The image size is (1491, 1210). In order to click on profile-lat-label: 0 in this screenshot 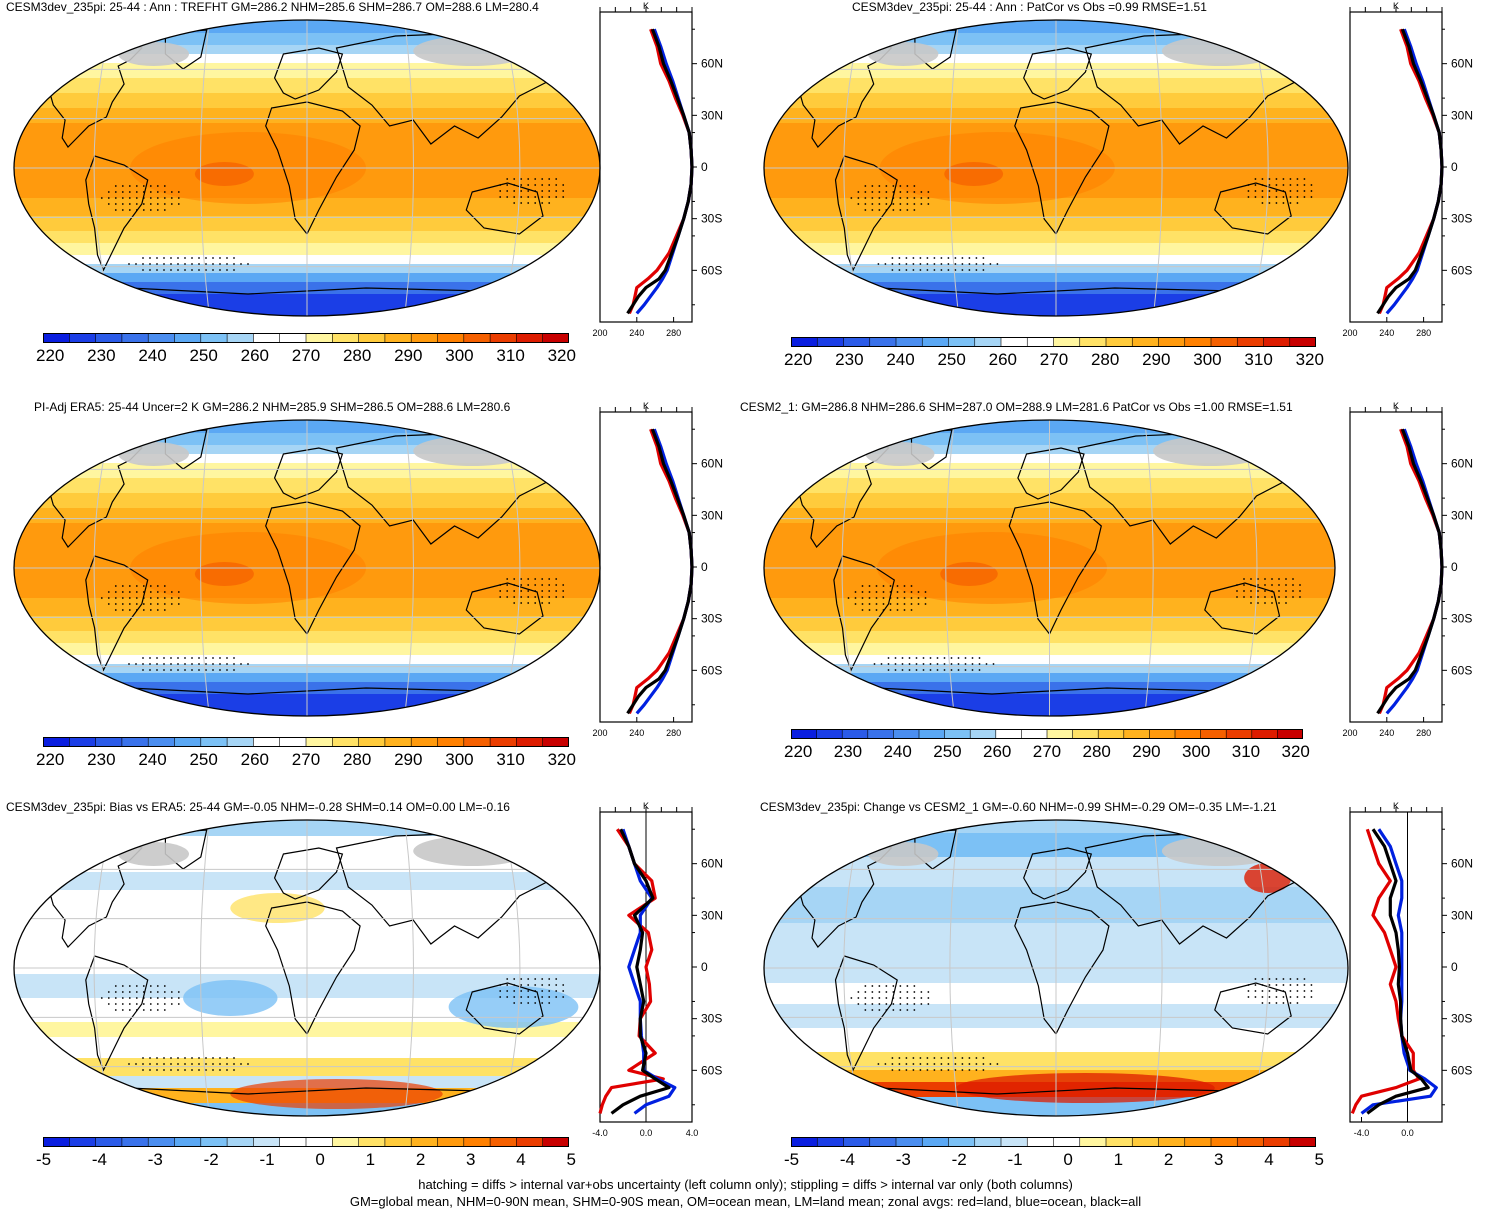, I will do `click(704, 967)`.